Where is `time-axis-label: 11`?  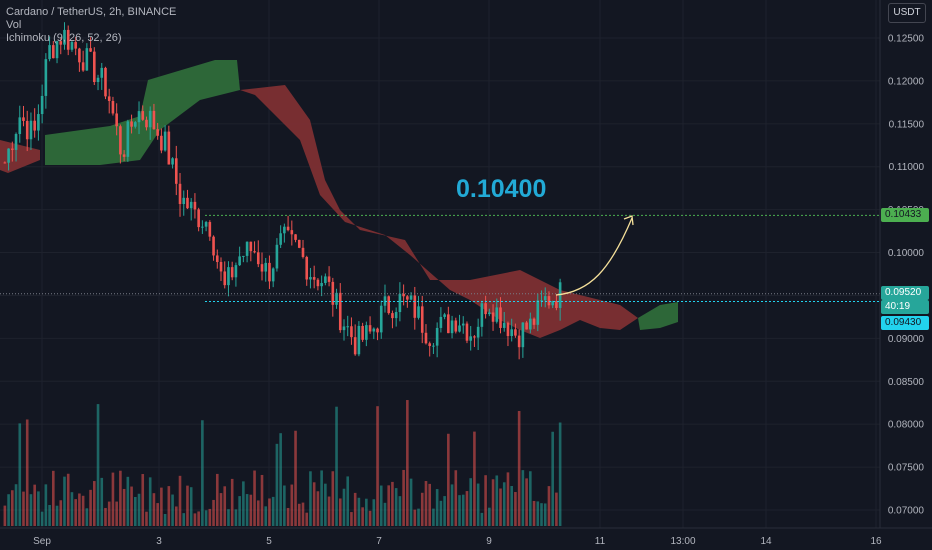 time-axis-label: 11 is located at coordinates (600, 541).